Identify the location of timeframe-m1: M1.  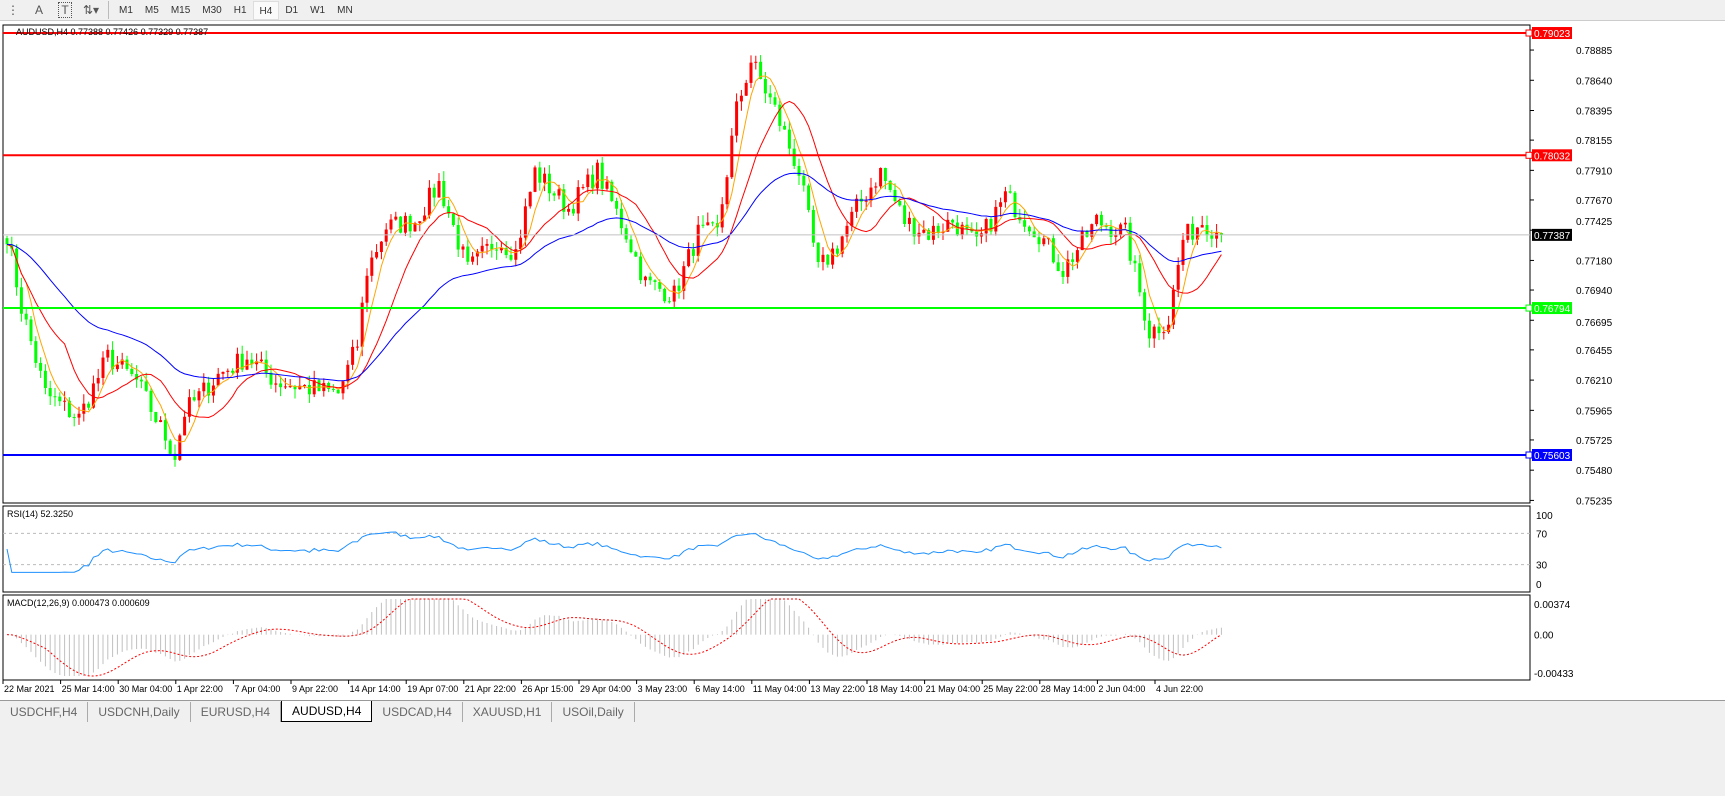
(126, 10).